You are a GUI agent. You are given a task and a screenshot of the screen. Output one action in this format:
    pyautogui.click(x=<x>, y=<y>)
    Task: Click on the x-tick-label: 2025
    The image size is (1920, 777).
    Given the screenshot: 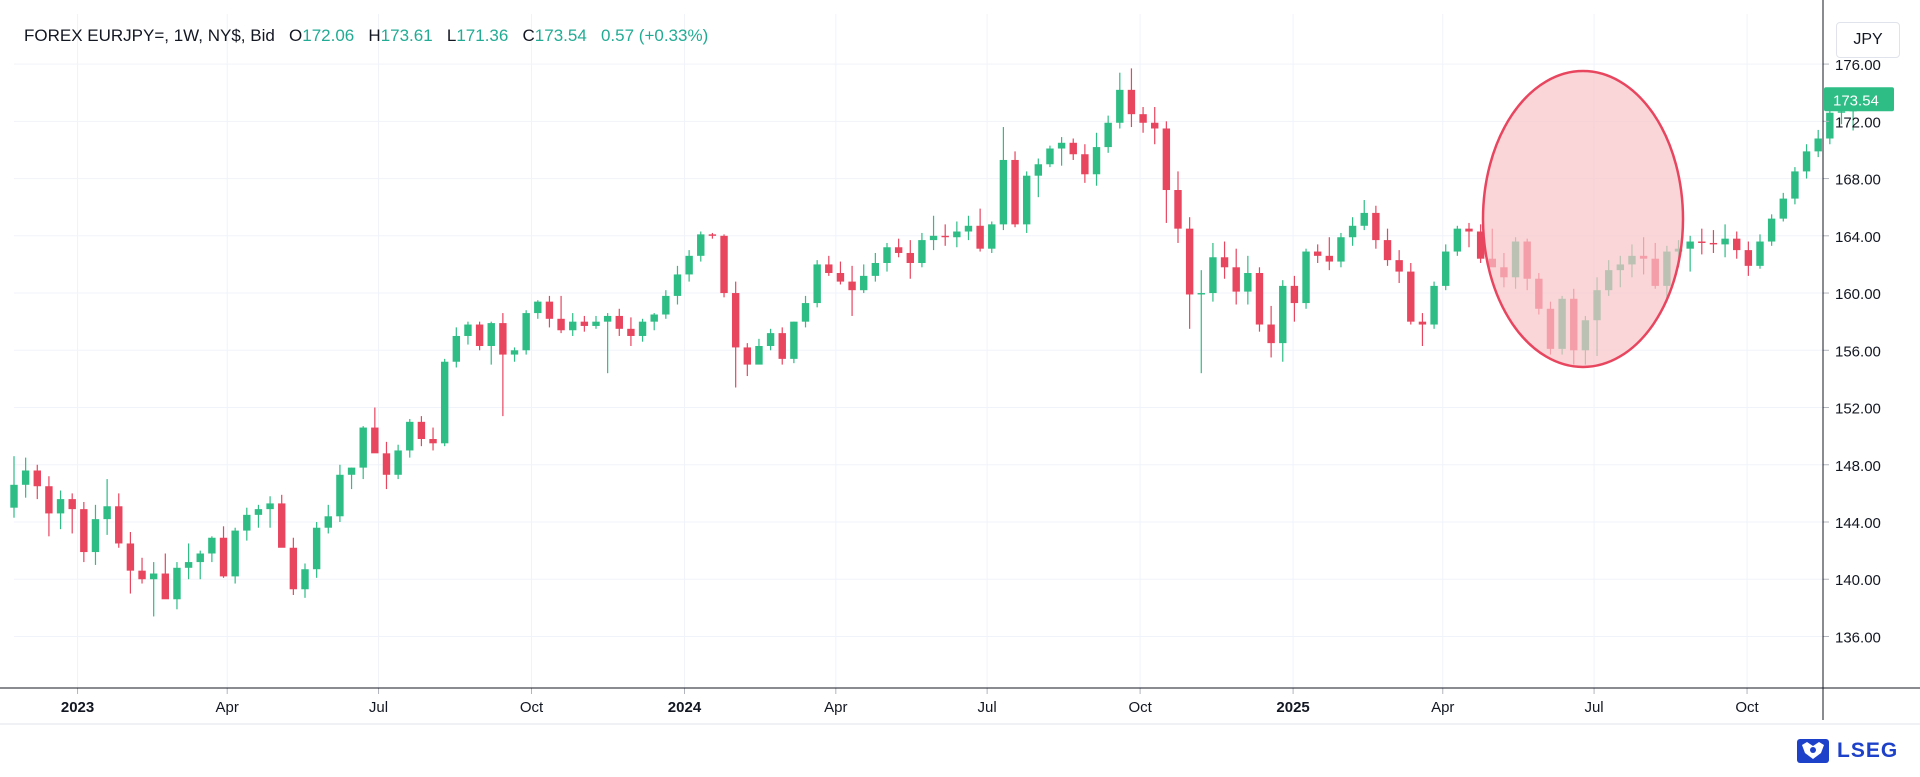 What is the action you would take?
    pyautogui.click(x=1292, y=707)
    